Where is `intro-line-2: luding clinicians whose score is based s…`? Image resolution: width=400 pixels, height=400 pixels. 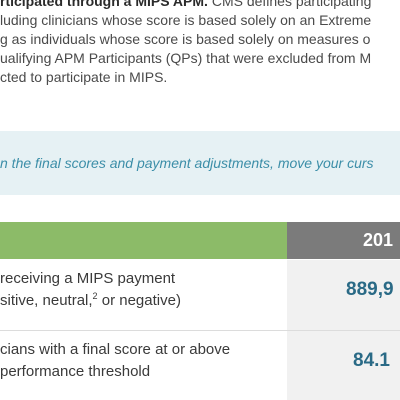 intro-line-2: luding clinicians whose score is based s… is located at coordinates (186, 20).